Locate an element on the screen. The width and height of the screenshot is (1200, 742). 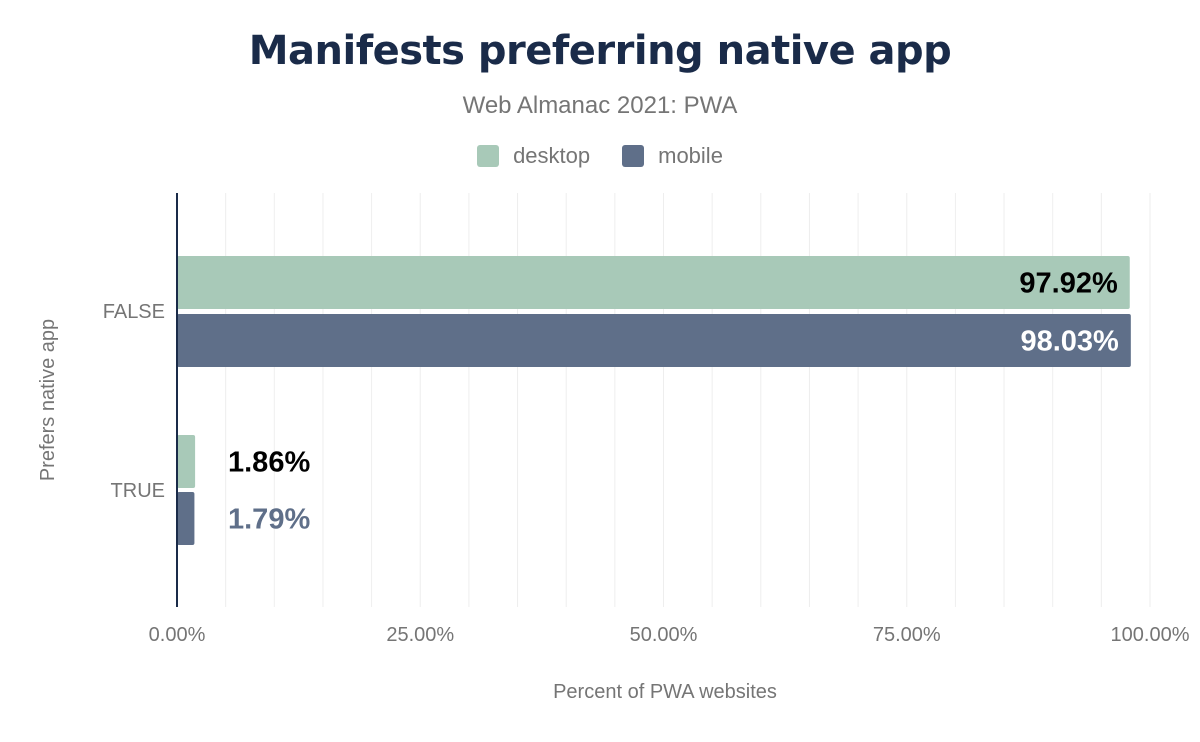
legend-swatch-desktop is located at coordinates (488, 156).